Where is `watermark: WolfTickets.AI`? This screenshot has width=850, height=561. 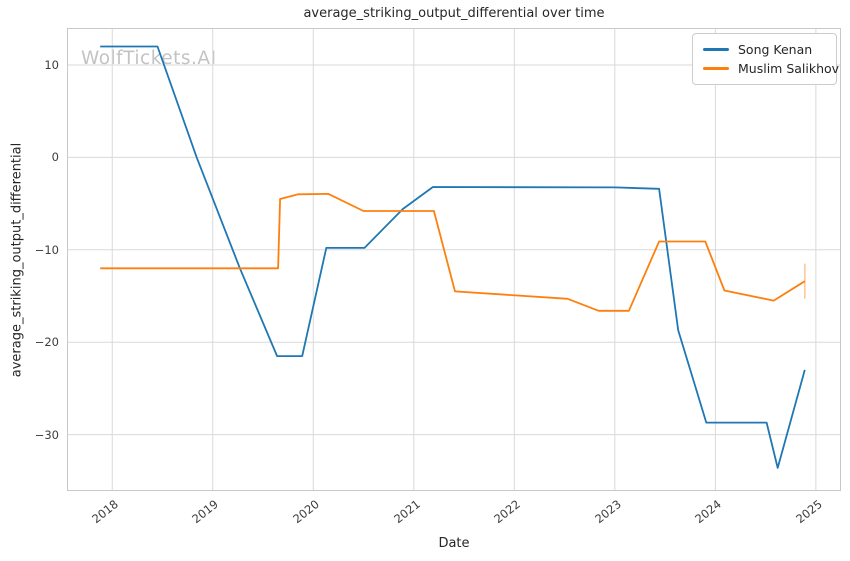
watermark: WolfTickets.AI is located at coordinates (149, 58).